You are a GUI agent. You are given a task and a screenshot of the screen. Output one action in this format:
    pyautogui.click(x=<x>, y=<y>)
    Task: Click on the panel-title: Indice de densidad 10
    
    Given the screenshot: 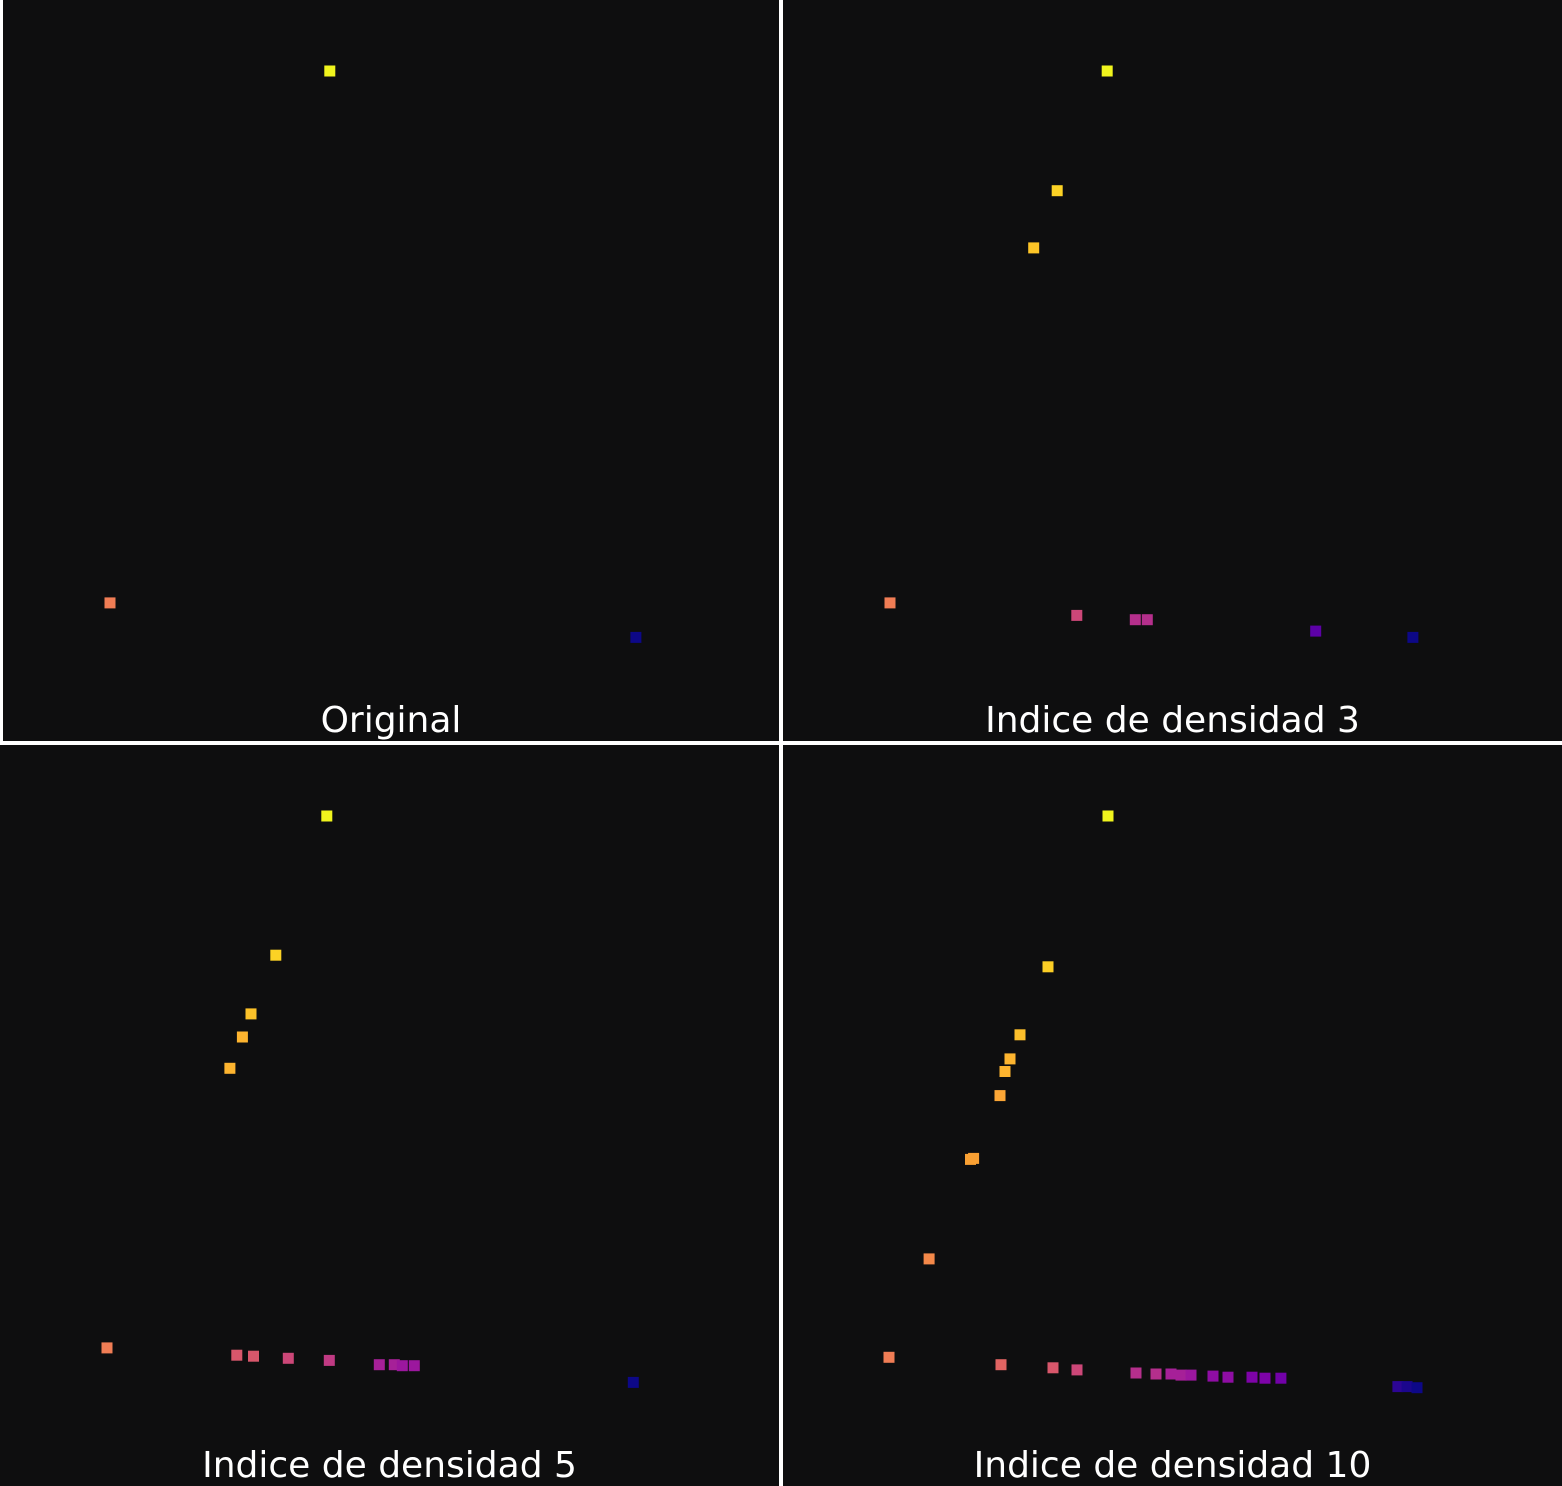 What is the action you would take?
    pyautogui.click(x=1172, y=1465)
    